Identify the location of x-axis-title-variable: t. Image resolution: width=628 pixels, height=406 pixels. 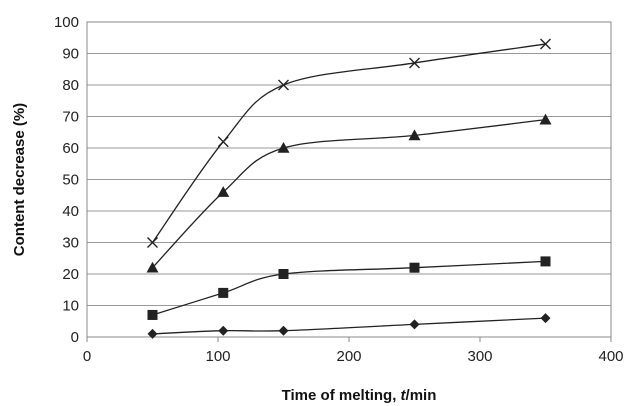
(404, 395).